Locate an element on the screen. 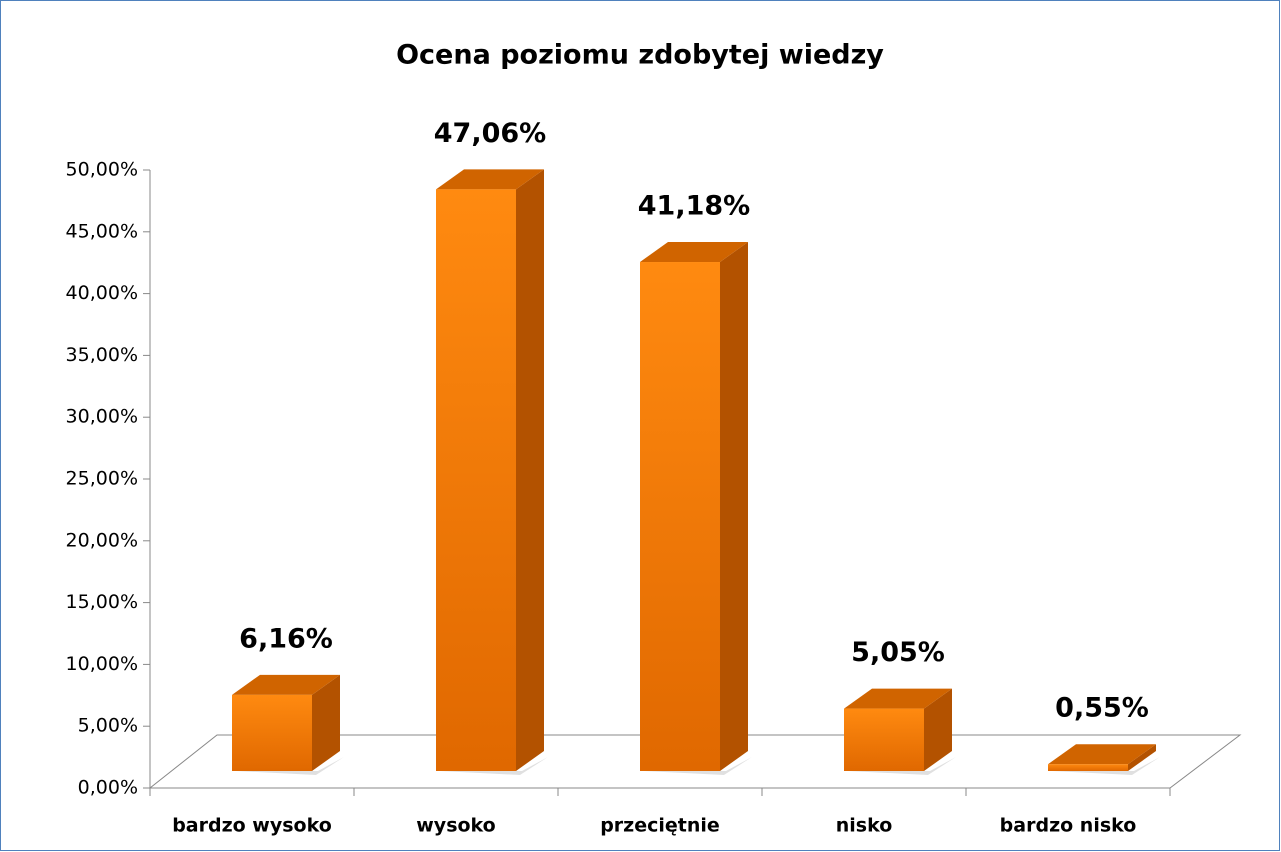 The height and width of the screenshot is (852, 1281). y-tick-label: 15,00% is located at coordinates (102, 602).